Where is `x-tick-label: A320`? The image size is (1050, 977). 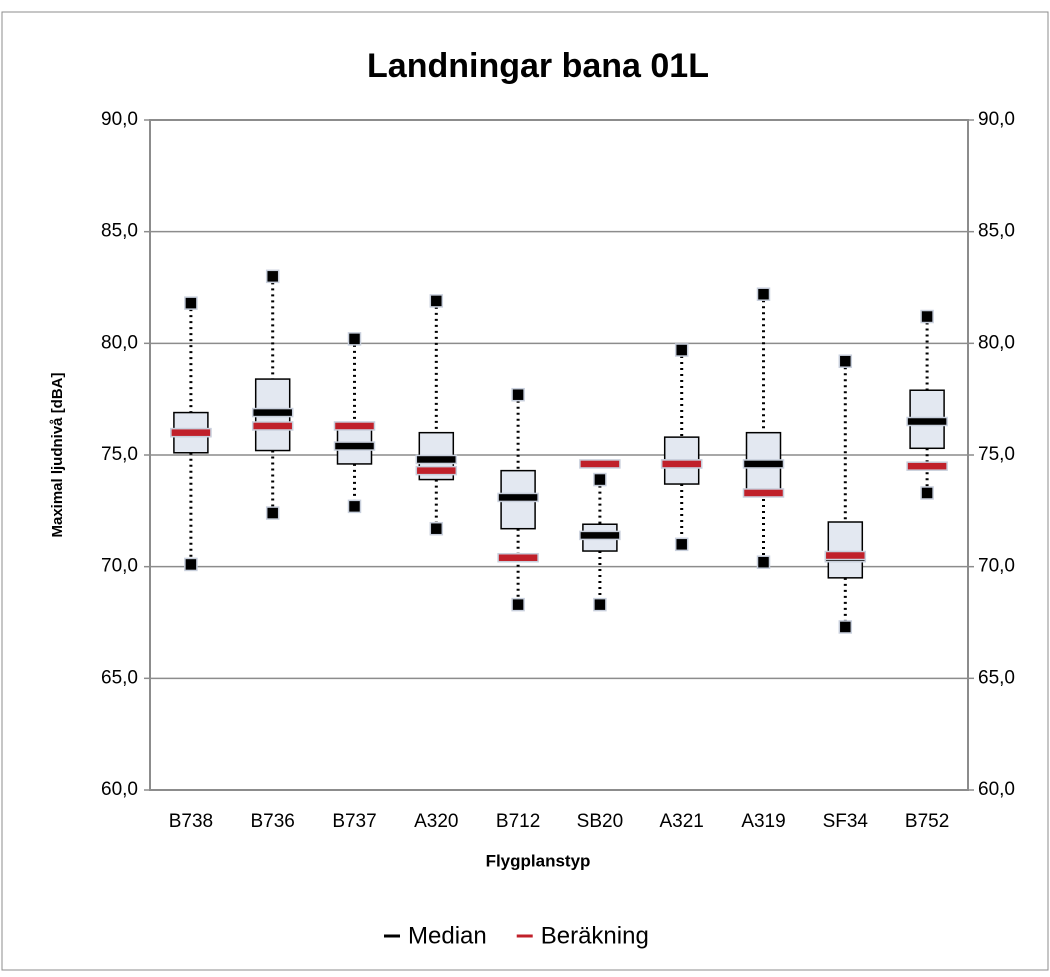
x-tick-label: A320 is located at coordinates (436, 821).